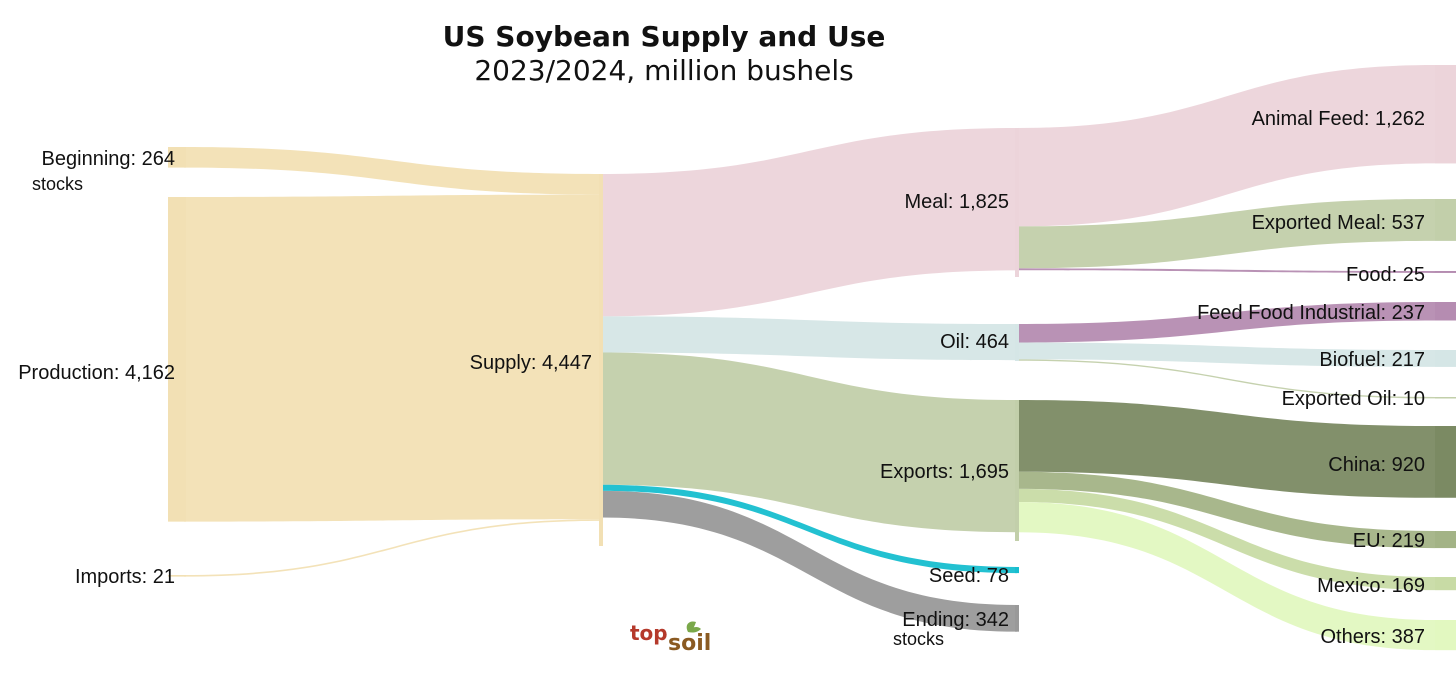 The width and height of the screenshot is (1456, 696). Describe the element at coordinates (177, 576) in the screenshot. I see `node-imports` at that location.